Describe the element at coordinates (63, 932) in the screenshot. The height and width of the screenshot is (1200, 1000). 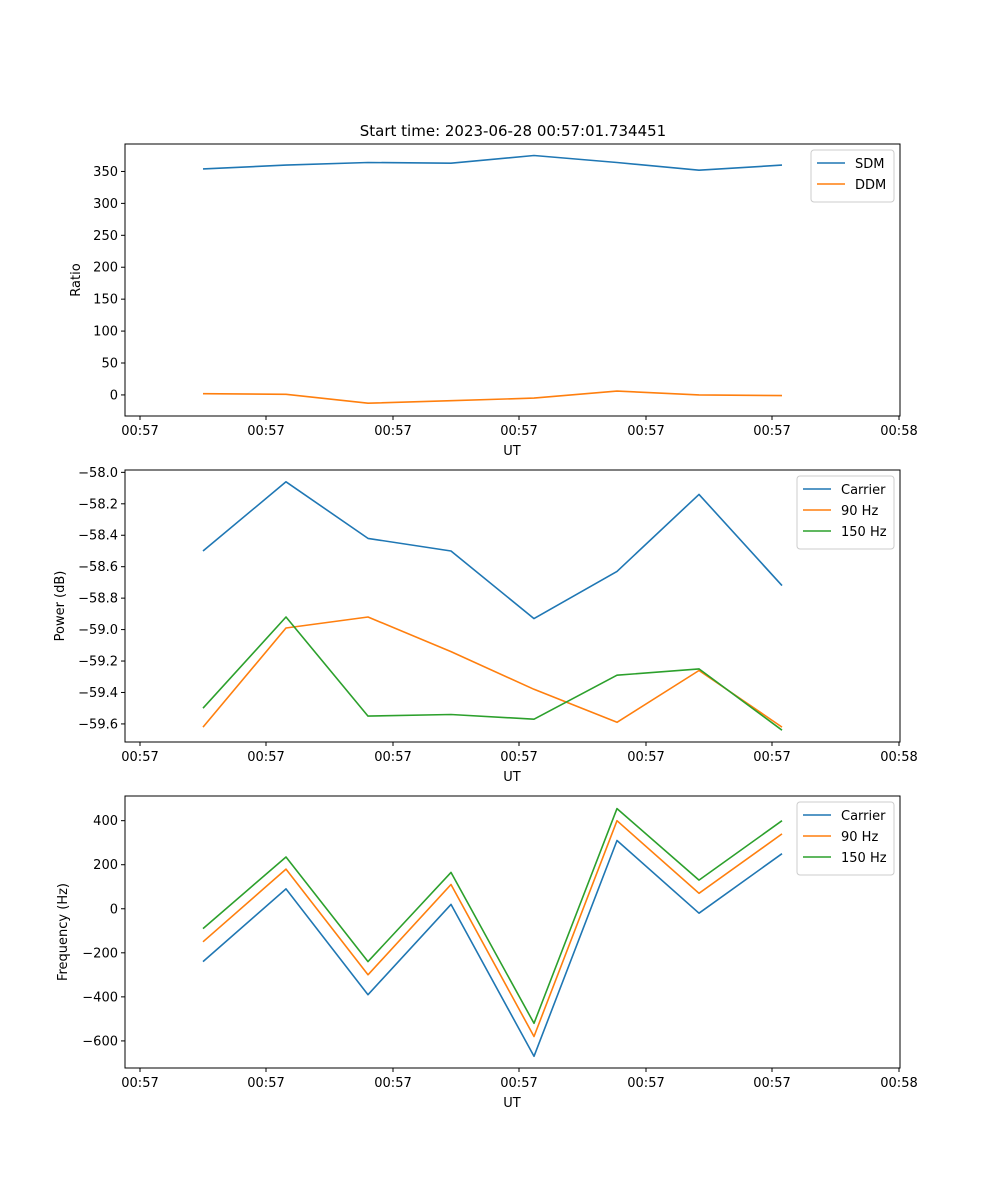
I see `y-axis-label: Frequency (Hz)` at that location.